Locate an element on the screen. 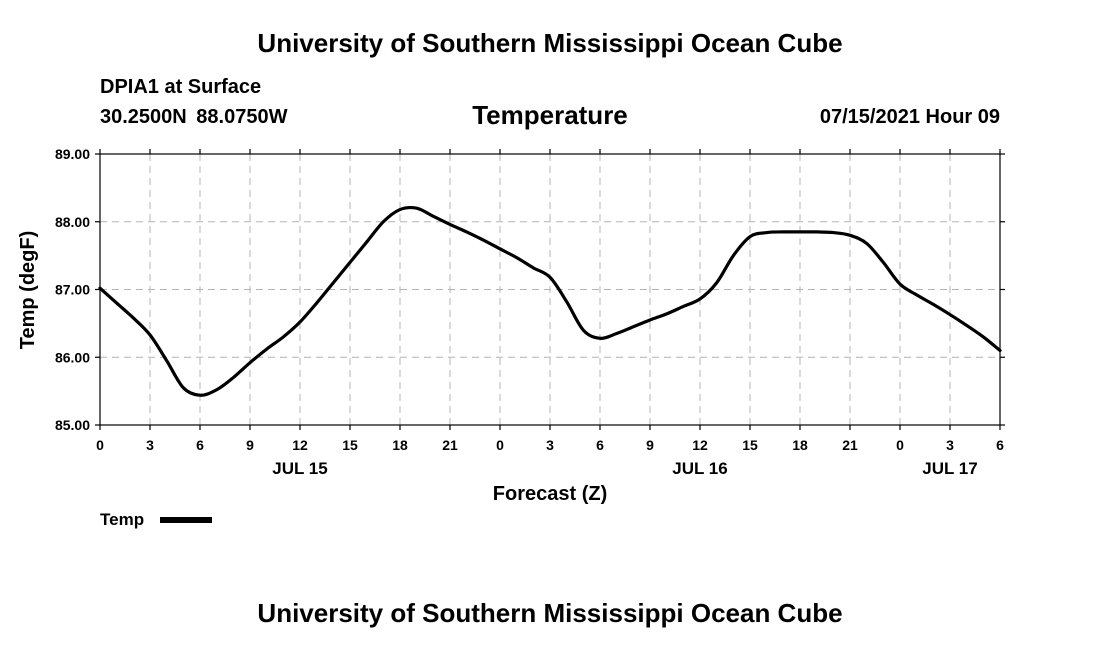  y-tick-label: 85.00 is located at coordinates (72, 425).